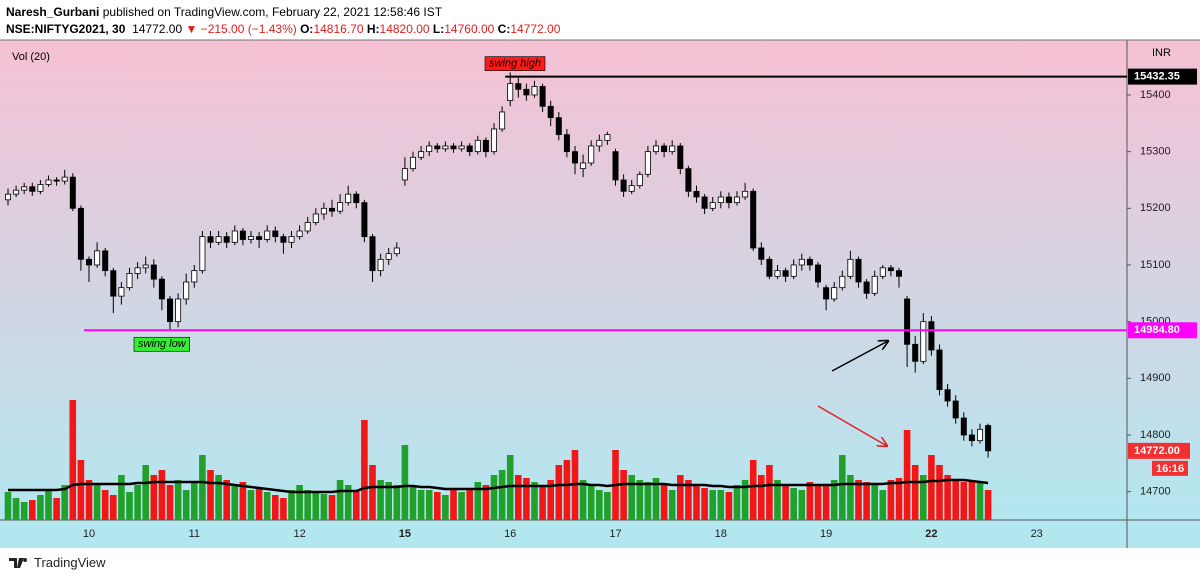 The width and height of the screenshot is (1200, 582). I want to click on x-tick-label: 23, so click(1037, 534).